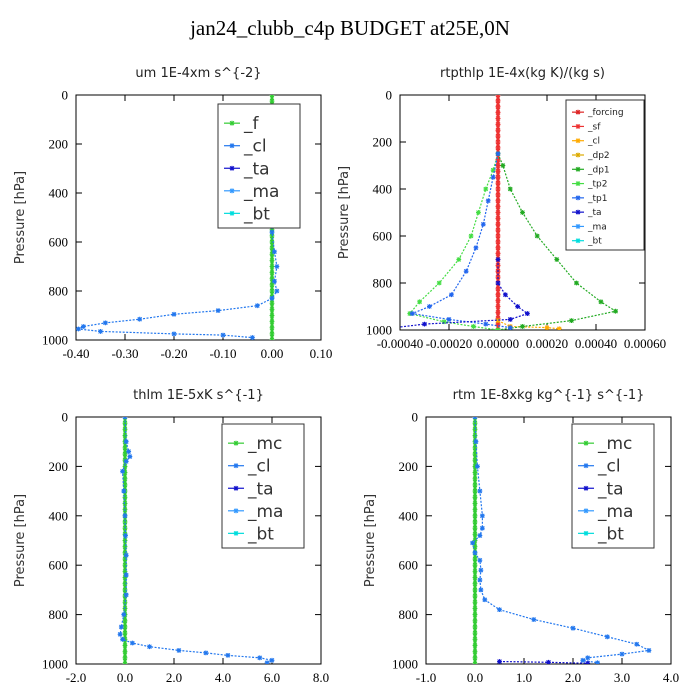 Image resolution: width=700 pixels, height=700 pixels. I want to click on legend: _mc _cl_ta _ma_bt, so click(613, 486).